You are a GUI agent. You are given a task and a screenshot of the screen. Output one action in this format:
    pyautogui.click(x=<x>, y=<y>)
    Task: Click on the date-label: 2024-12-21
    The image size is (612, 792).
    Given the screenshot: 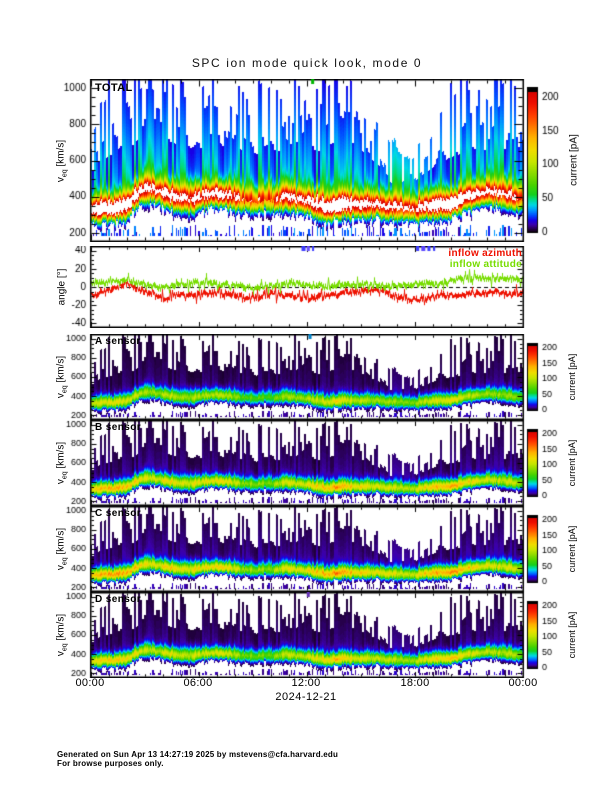 What is the action you would take?
    pyautogui.click(x=306, y=697)
    